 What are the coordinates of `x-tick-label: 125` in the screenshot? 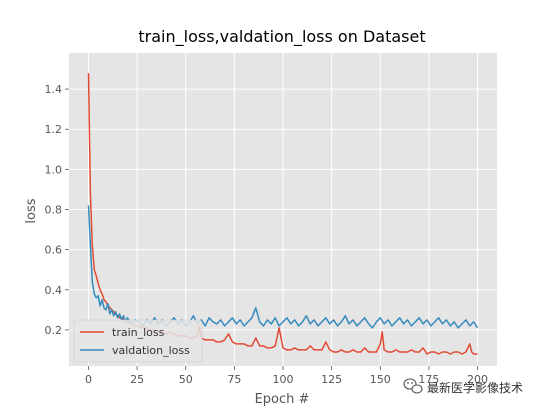 It's located at (331, 379).